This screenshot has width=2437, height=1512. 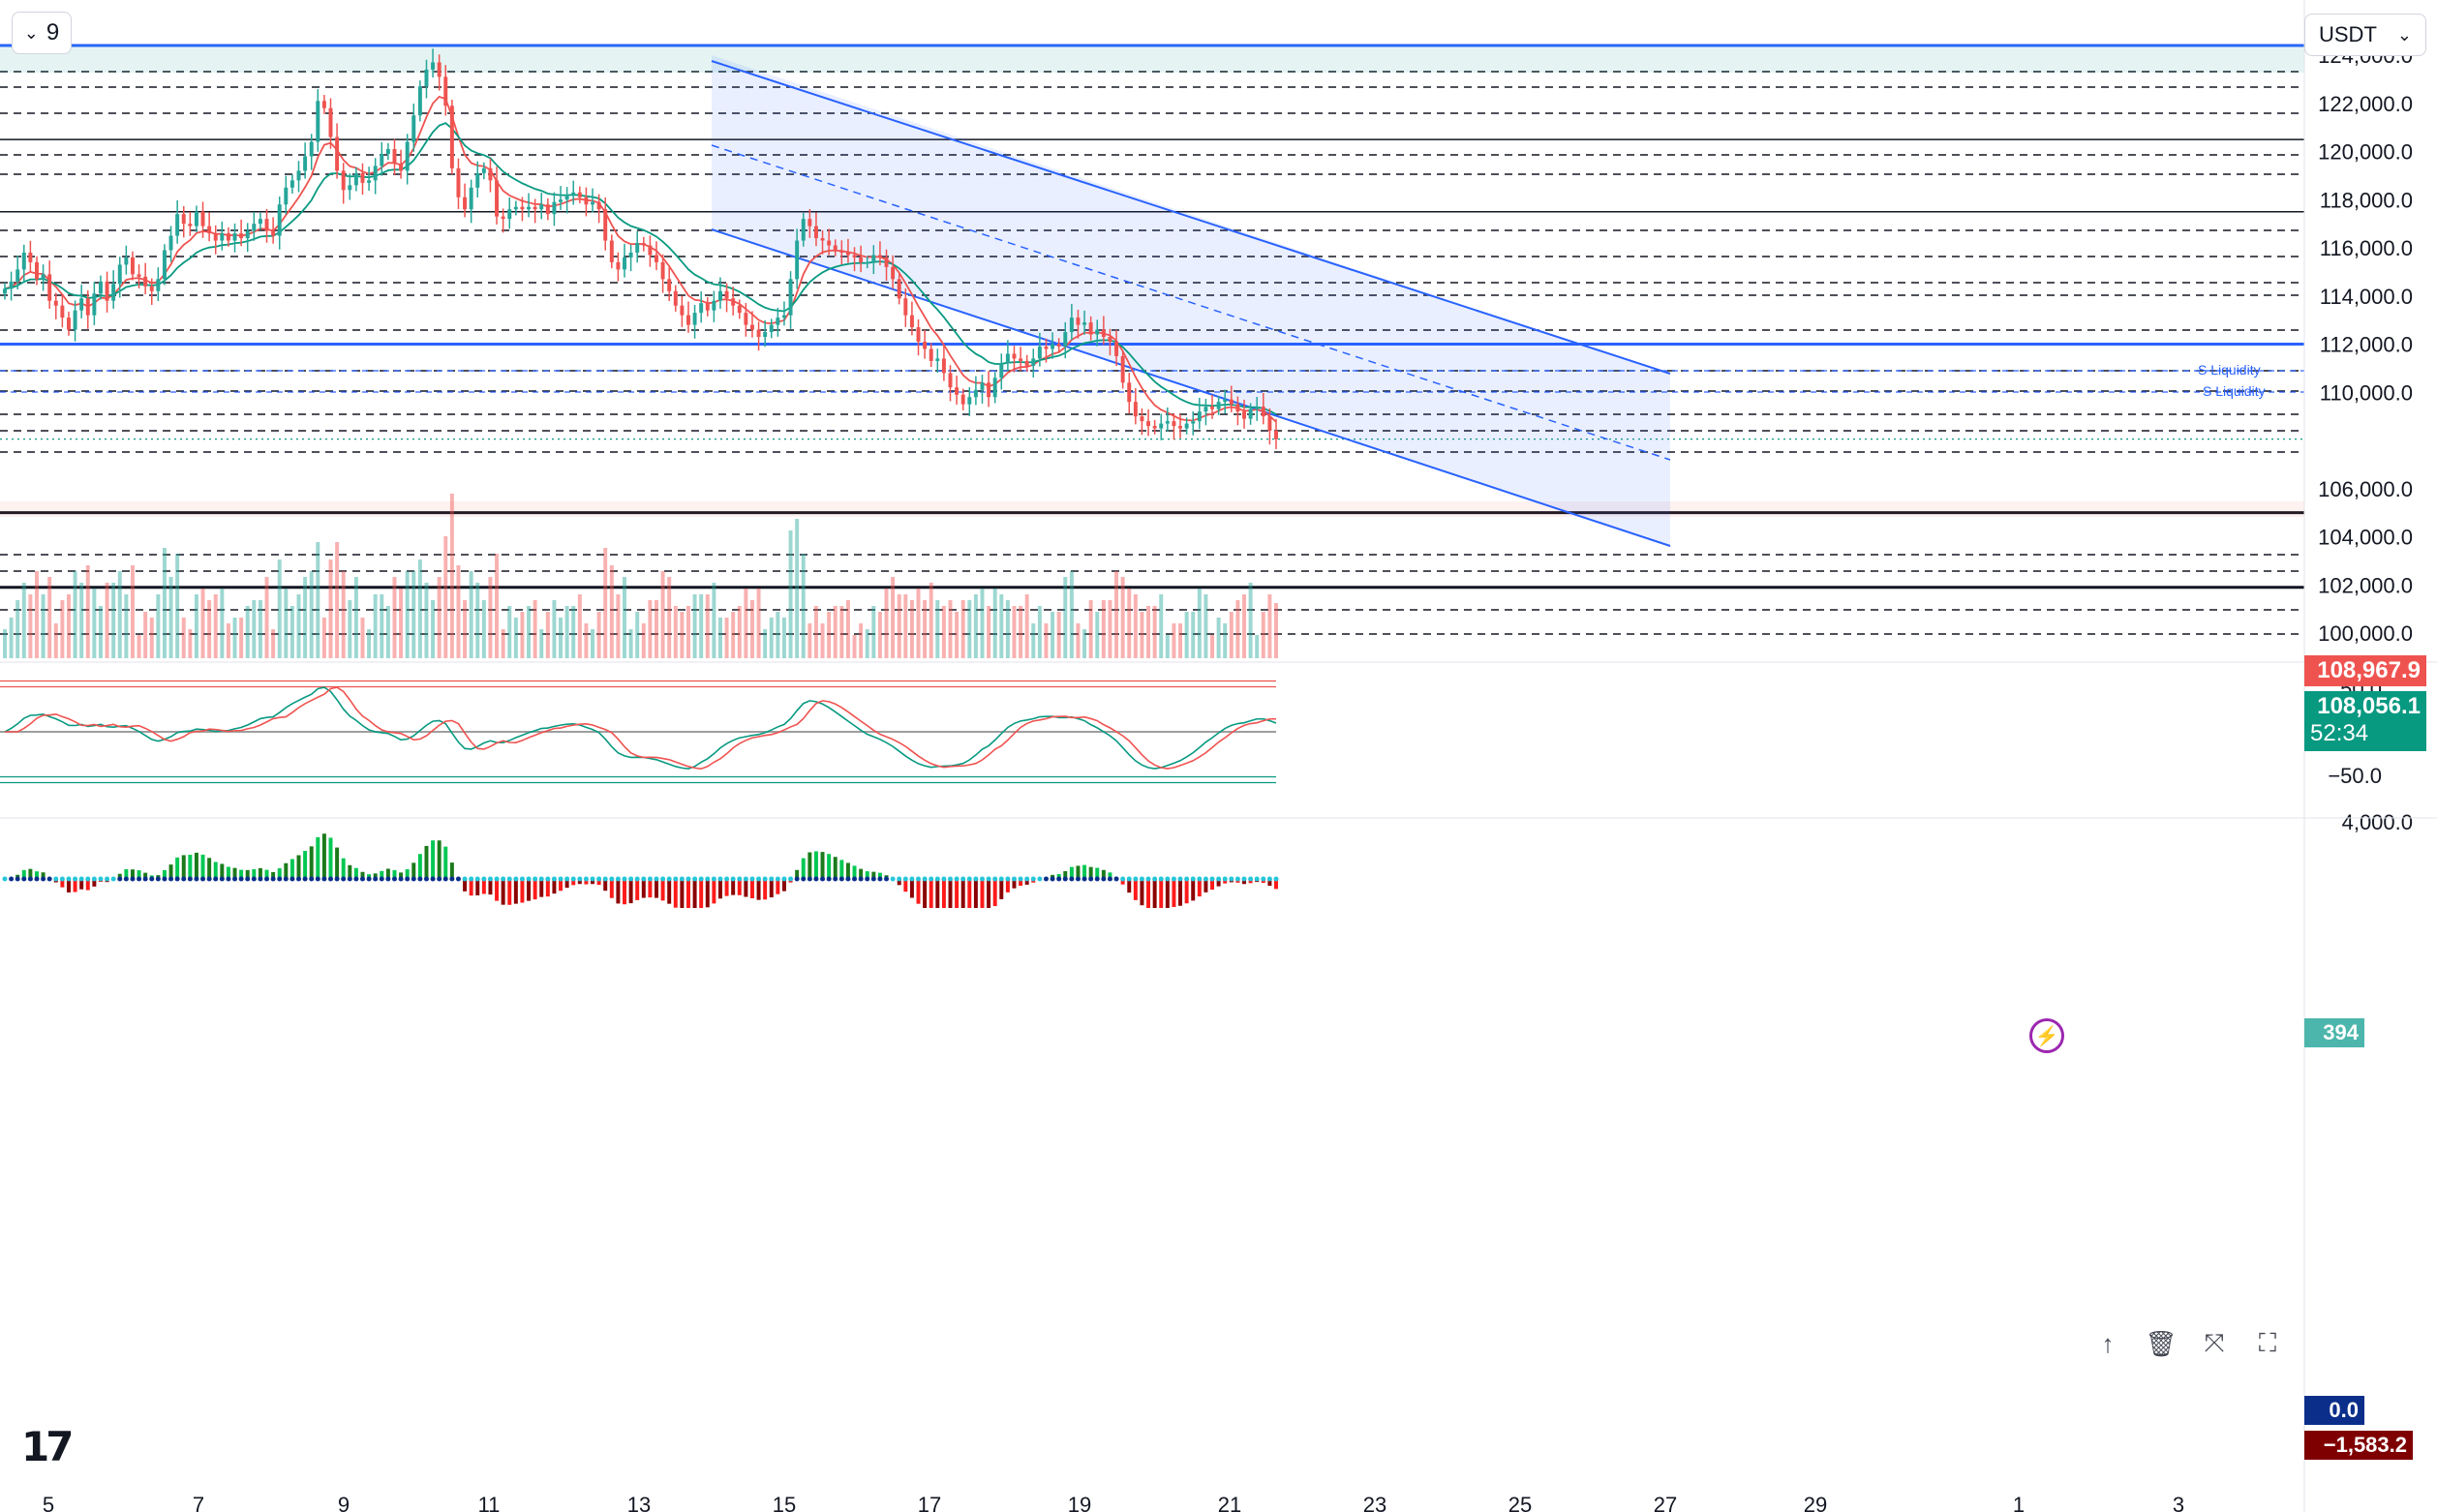 I want to click on collapse-icon: ⤧, so click(x=2214, y=1343).